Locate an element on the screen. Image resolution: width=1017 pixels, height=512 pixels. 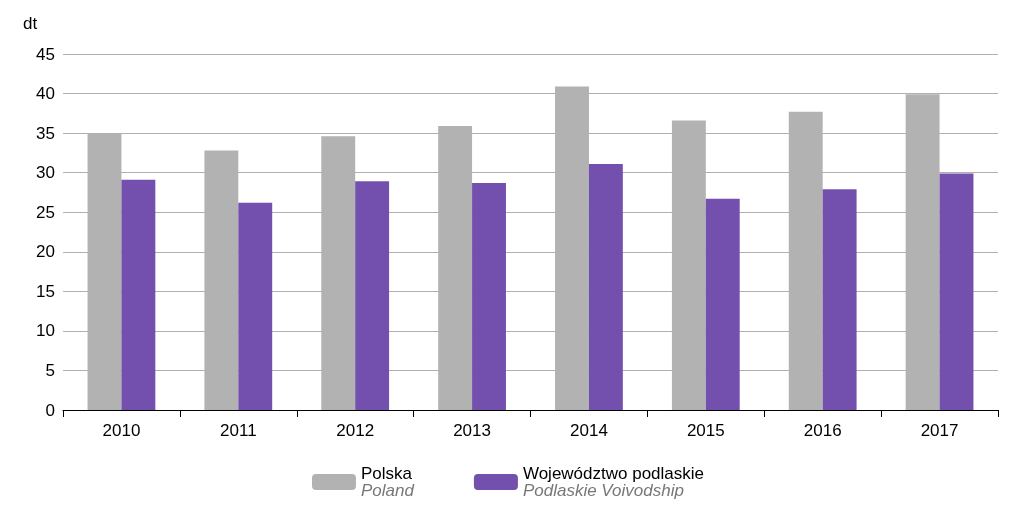
y-axis-title: dt is located at coordinates (30, 23).